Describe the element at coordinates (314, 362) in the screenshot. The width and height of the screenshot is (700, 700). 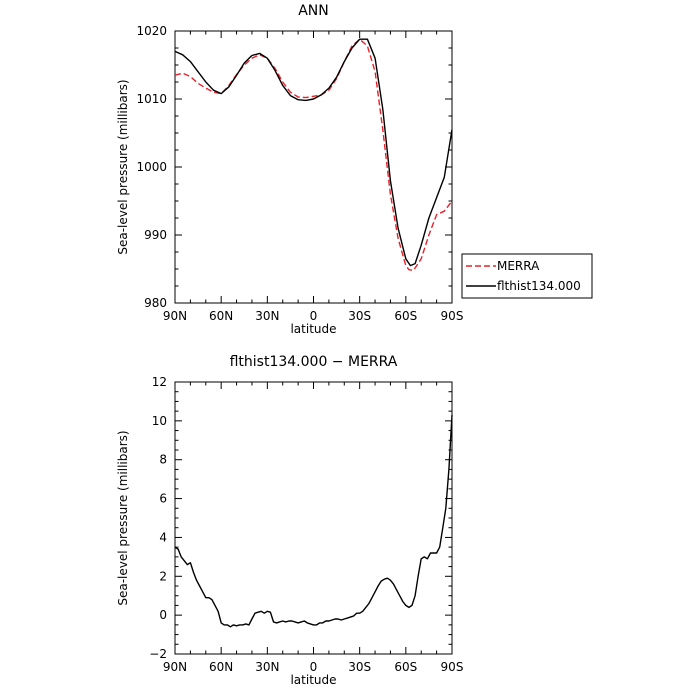
I see `chart-title: flthist134.000 − MERRA` at that location.